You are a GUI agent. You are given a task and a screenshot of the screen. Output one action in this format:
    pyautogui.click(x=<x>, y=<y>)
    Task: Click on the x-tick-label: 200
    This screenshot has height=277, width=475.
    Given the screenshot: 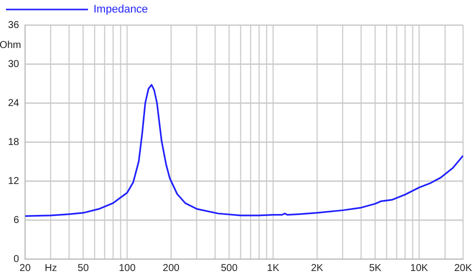 What is the action you would take?
    pyautogui.click(x=171, y=268)
    